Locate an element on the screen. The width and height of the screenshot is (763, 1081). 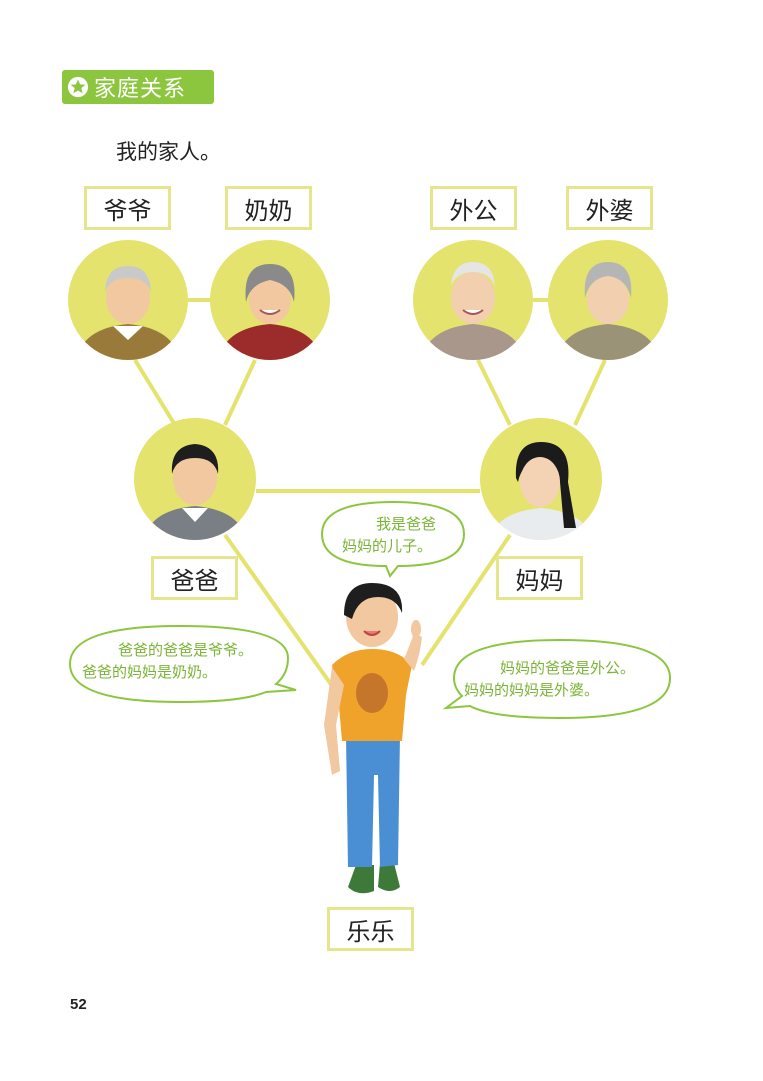
grandpa-portrait is located at coordinates (128, 300).